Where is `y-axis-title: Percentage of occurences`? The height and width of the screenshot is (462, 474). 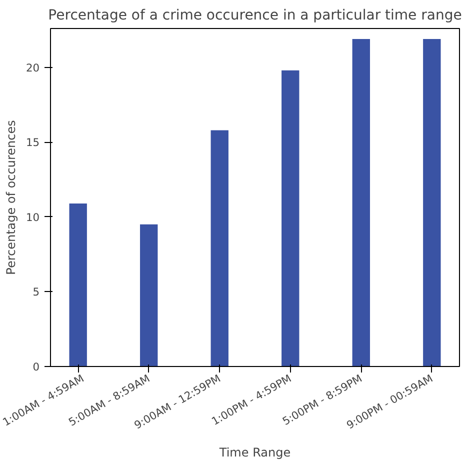
y-axis-title: Percentage of occurences is located at coordinates (11, 197).